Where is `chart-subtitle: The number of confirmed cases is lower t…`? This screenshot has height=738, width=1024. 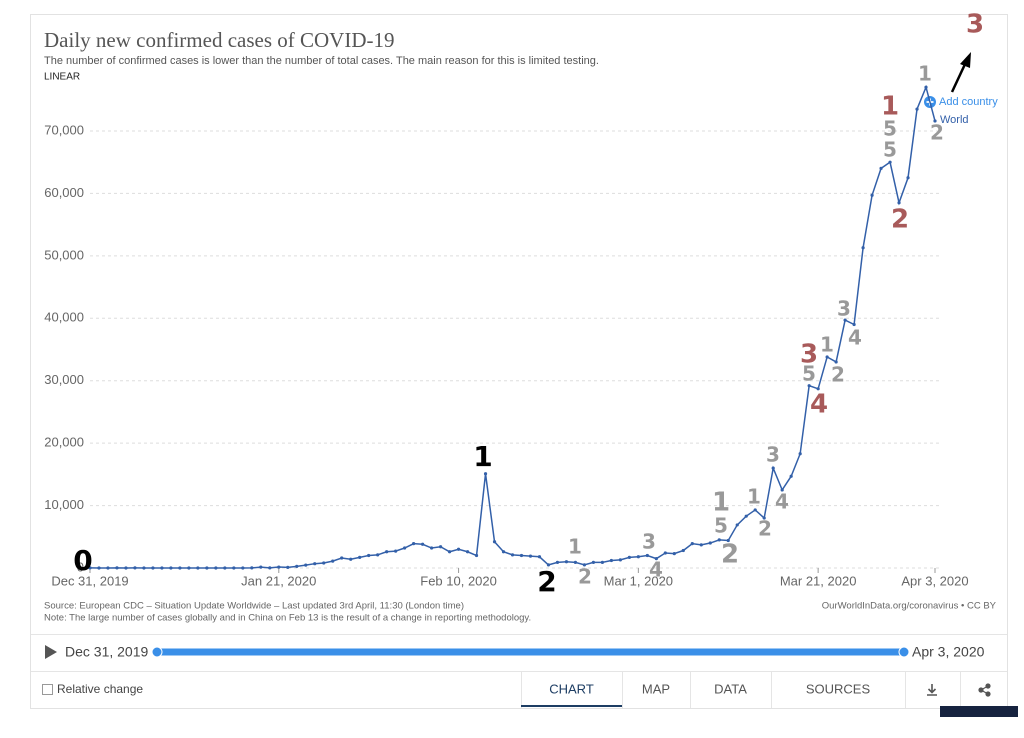 chart-subtitle: The number of confirmed cases is lower t… is located at coordinates (321, 61).